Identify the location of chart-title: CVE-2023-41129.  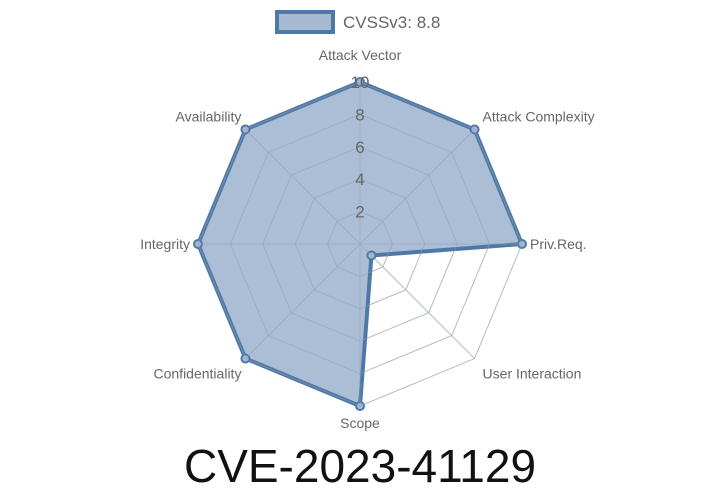
(360, 466).